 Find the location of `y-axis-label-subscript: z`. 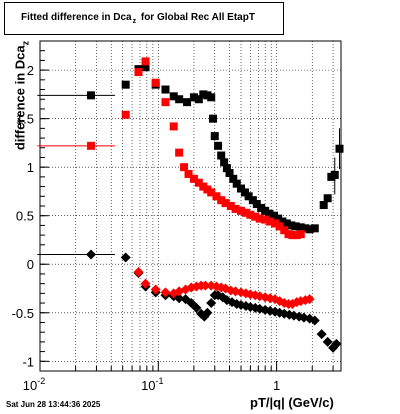

y-axis-label-subscript: z is located at coordinates (25, 43).